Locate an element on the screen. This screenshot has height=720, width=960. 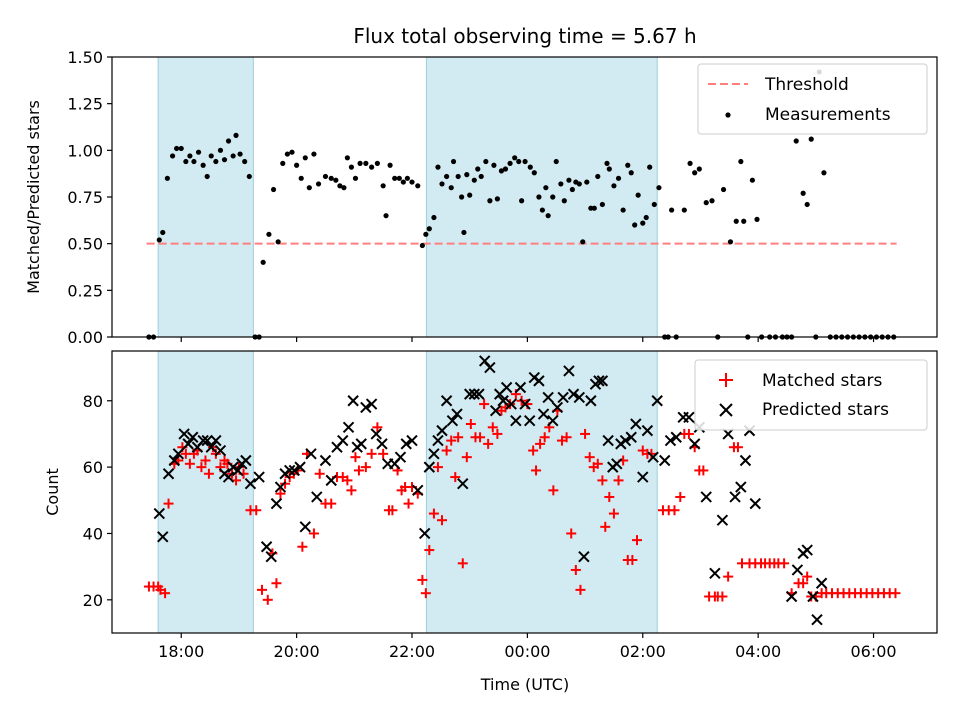
ratio-legend: Threshold Measurements is located at coordinates (812, 99).